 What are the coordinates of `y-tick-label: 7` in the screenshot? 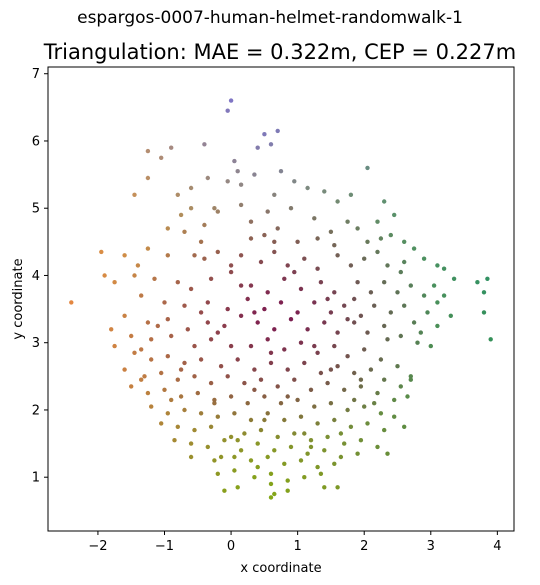 It's located at (36, 74).